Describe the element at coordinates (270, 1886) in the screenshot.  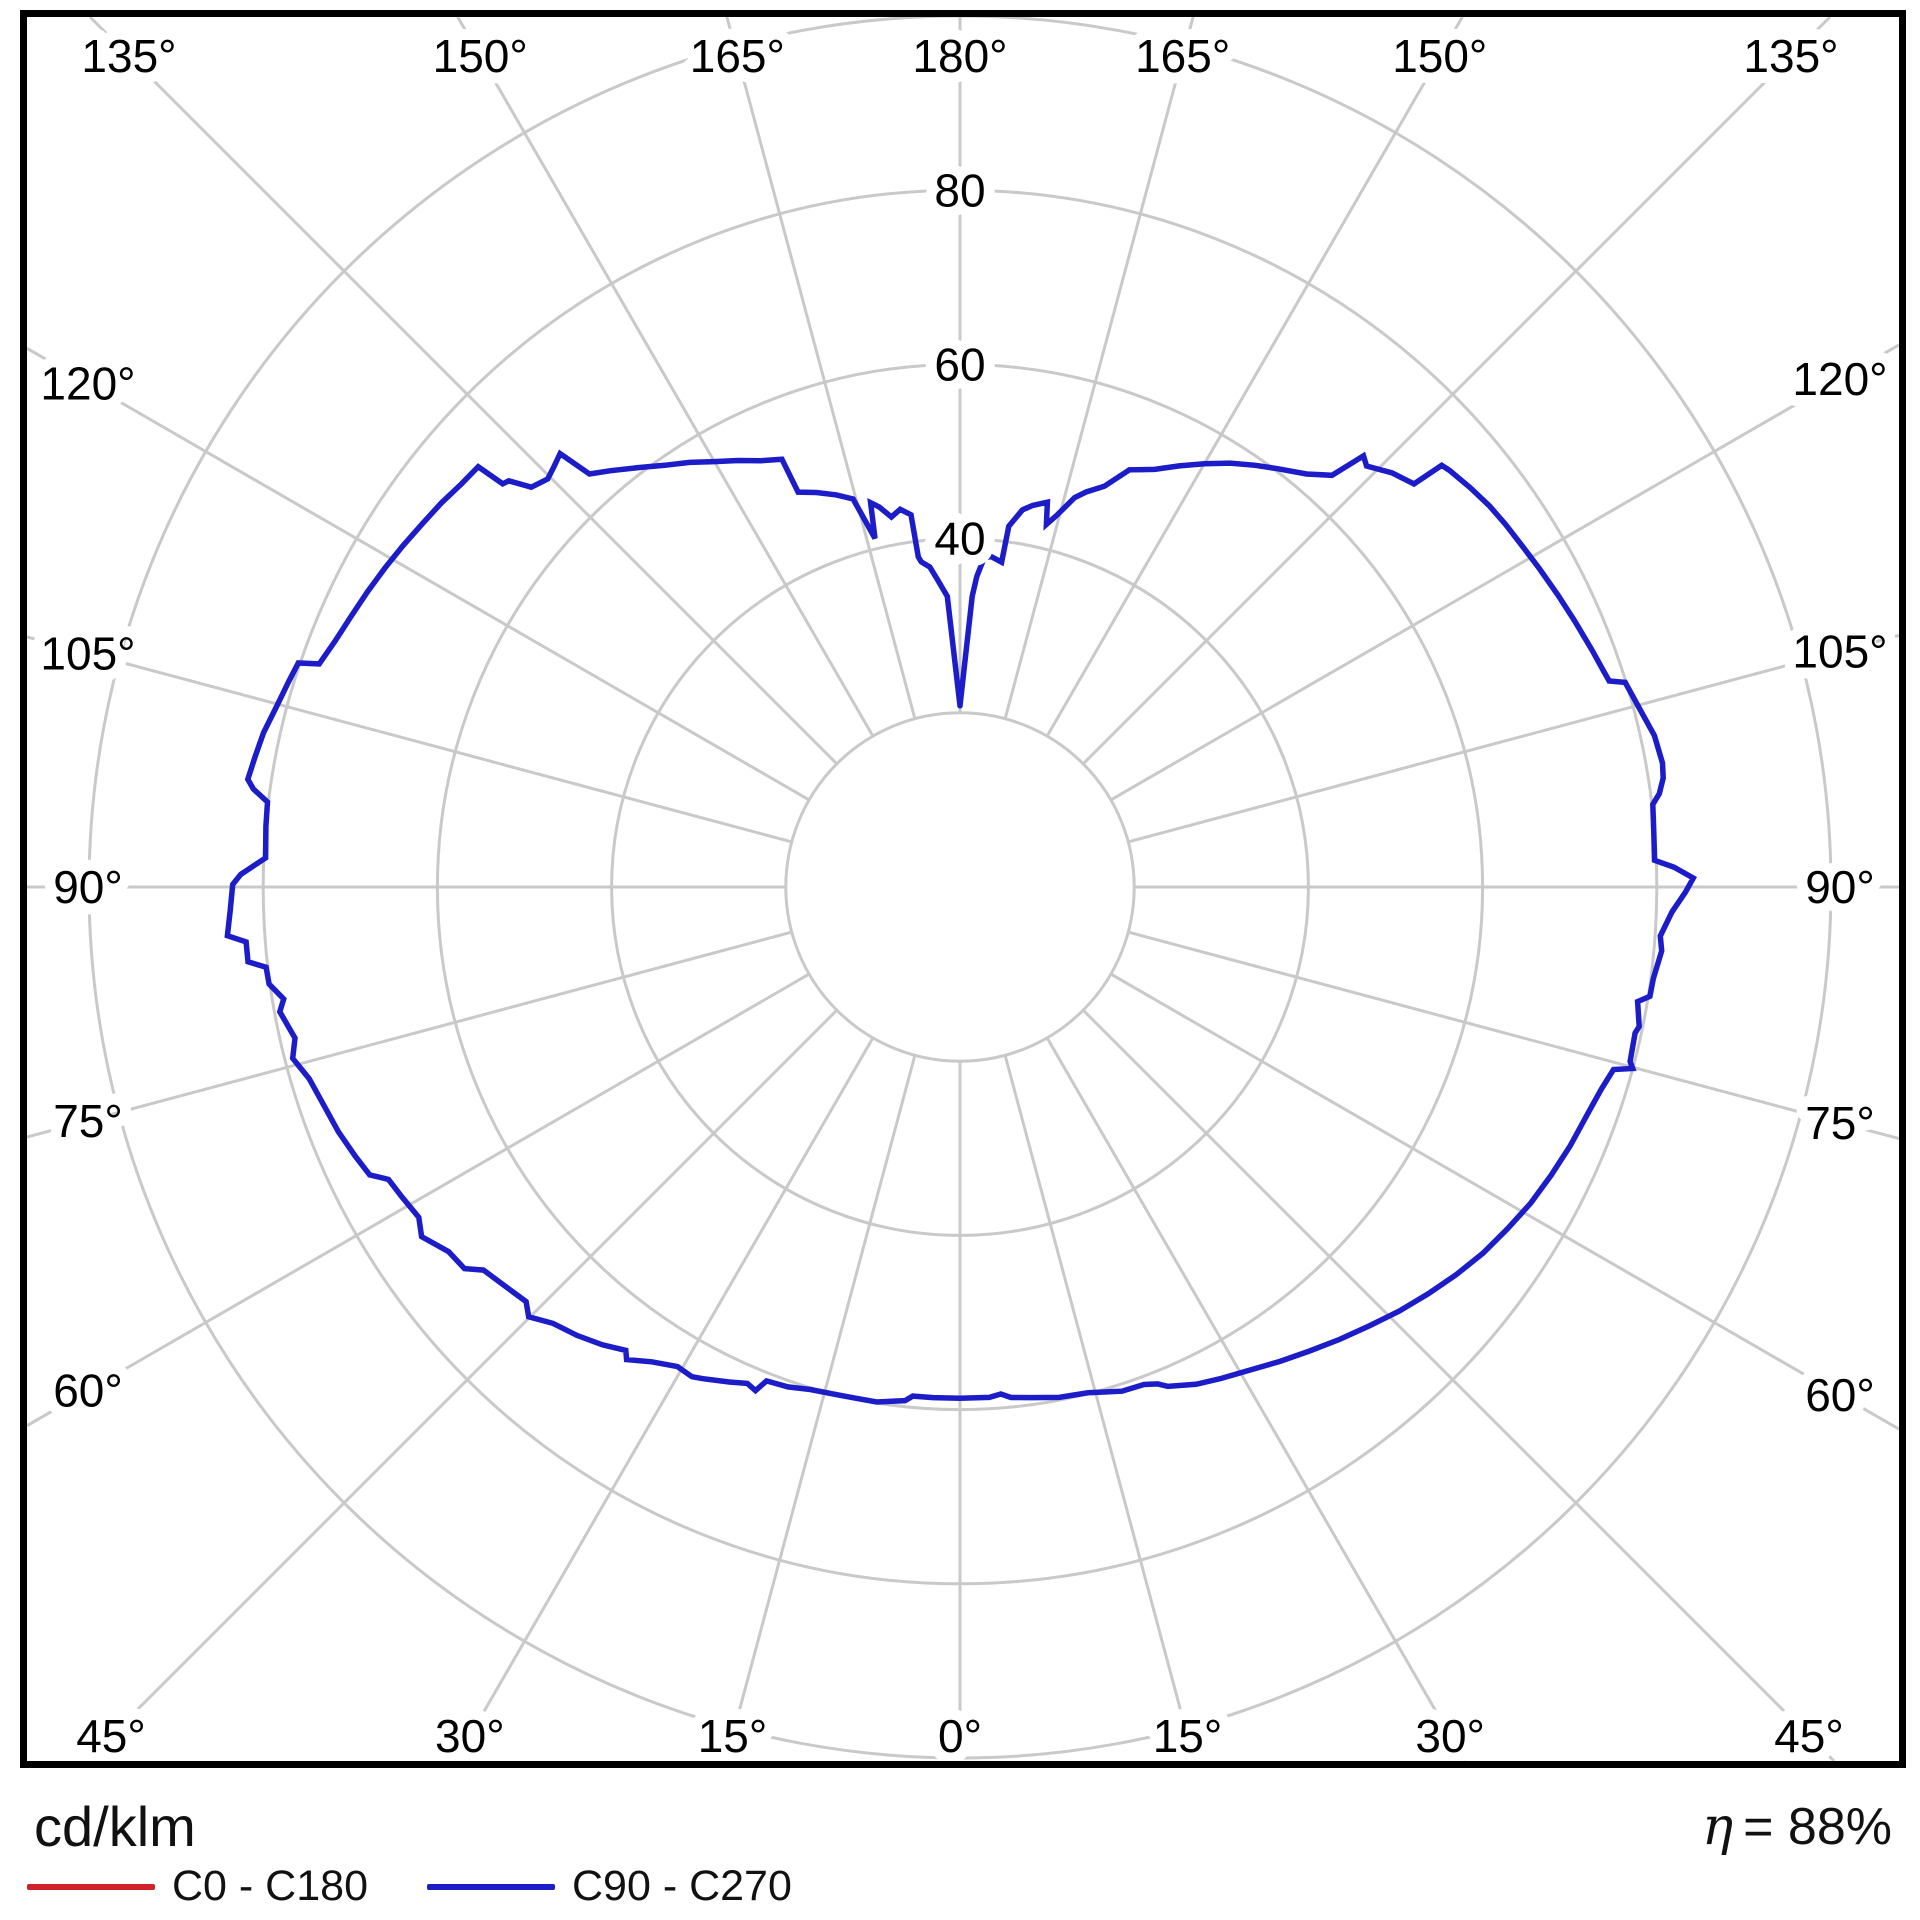
I see `legend-label-c0-c180: C0 - C180` at that location.